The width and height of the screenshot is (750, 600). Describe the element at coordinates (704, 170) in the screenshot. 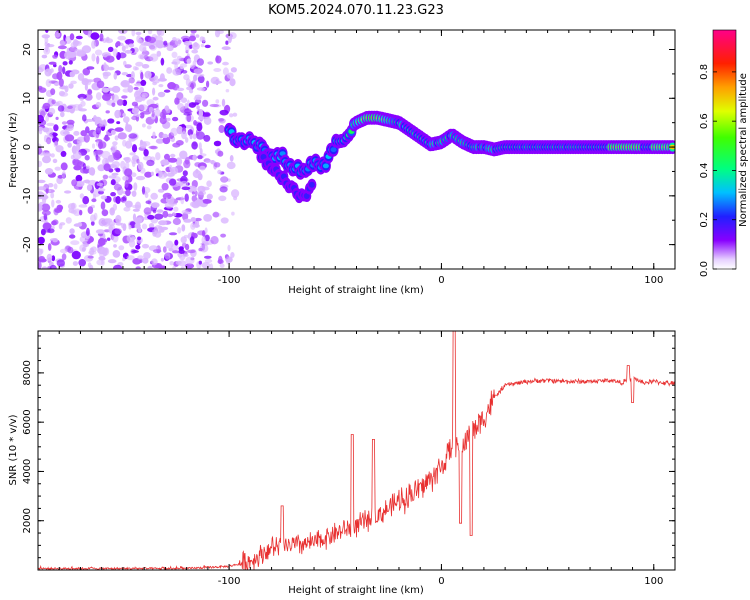

I see `colorbar-tick-label: 0.4` at that location.